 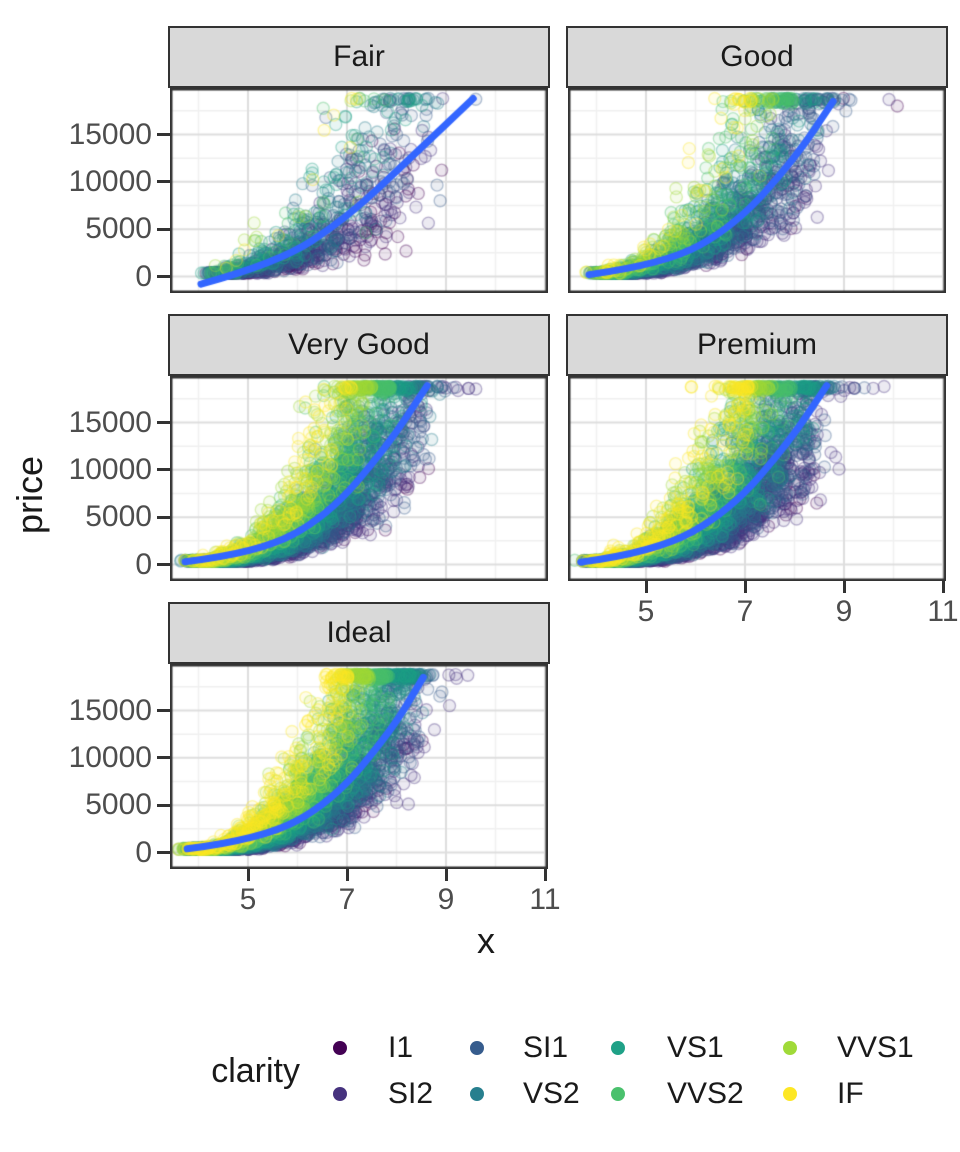 I want to click on legend-label-si2: SI2, so click(x=411, y=1093).